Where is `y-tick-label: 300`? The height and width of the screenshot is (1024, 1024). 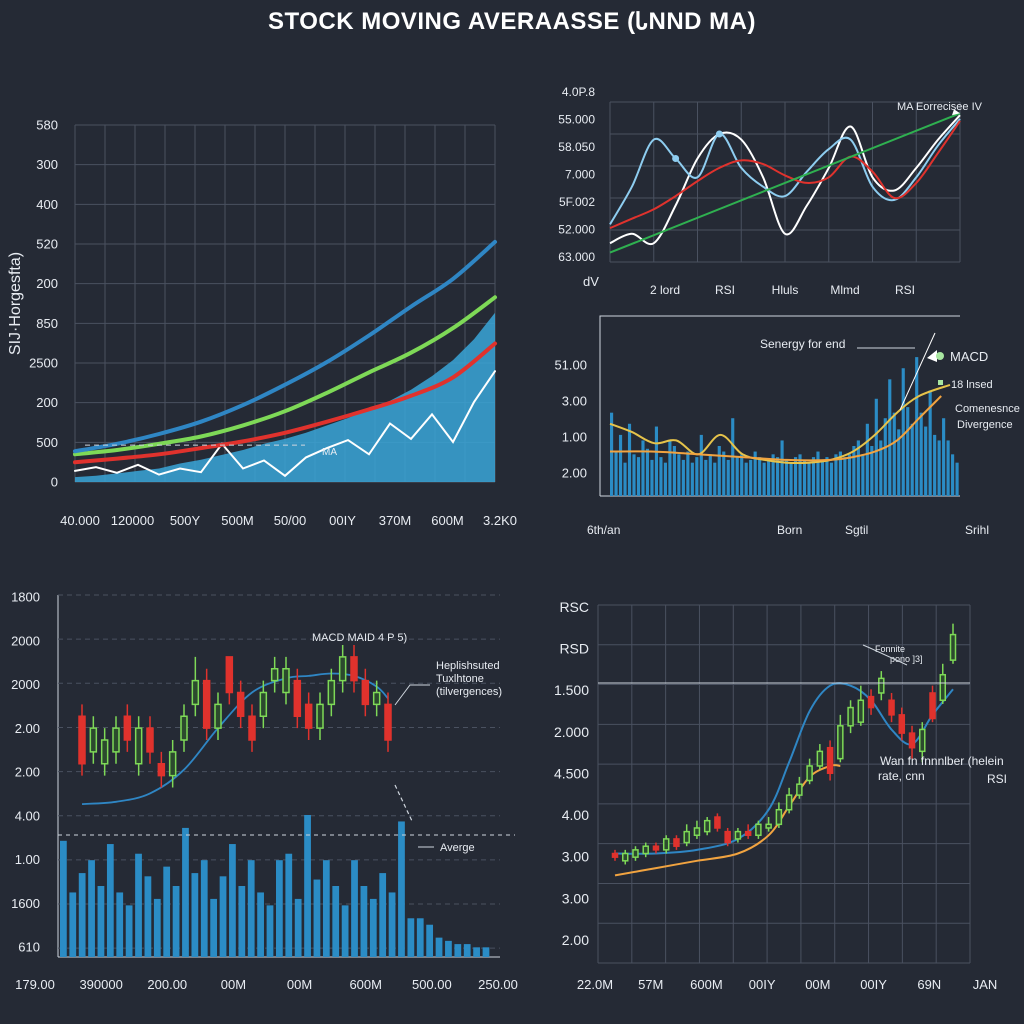
y-tick-label: 300 is located at coordinates (47, 164).